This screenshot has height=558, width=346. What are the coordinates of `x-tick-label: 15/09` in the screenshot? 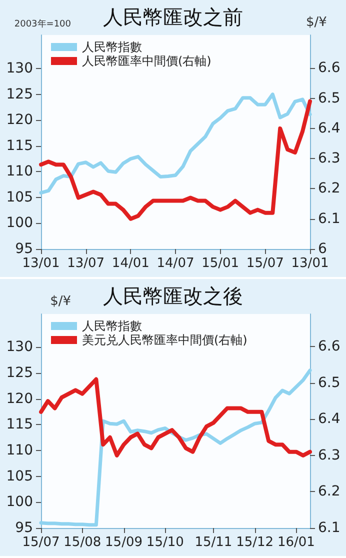 It's located at (124, 542).